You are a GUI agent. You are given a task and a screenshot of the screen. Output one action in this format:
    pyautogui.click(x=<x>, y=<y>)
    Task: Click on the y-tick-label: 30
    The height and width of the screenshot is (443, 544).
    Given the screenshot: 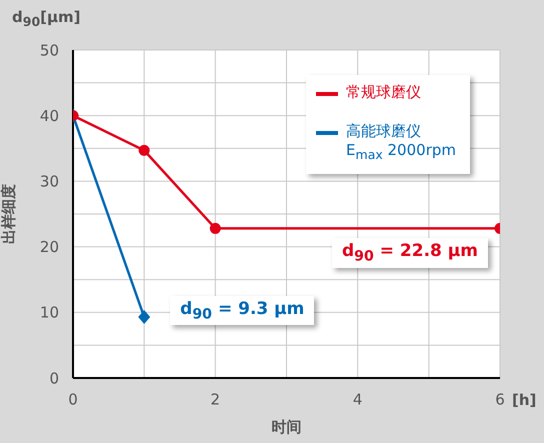 What is the action you would take?
    pyautogui.click(x=49, y=181)
    